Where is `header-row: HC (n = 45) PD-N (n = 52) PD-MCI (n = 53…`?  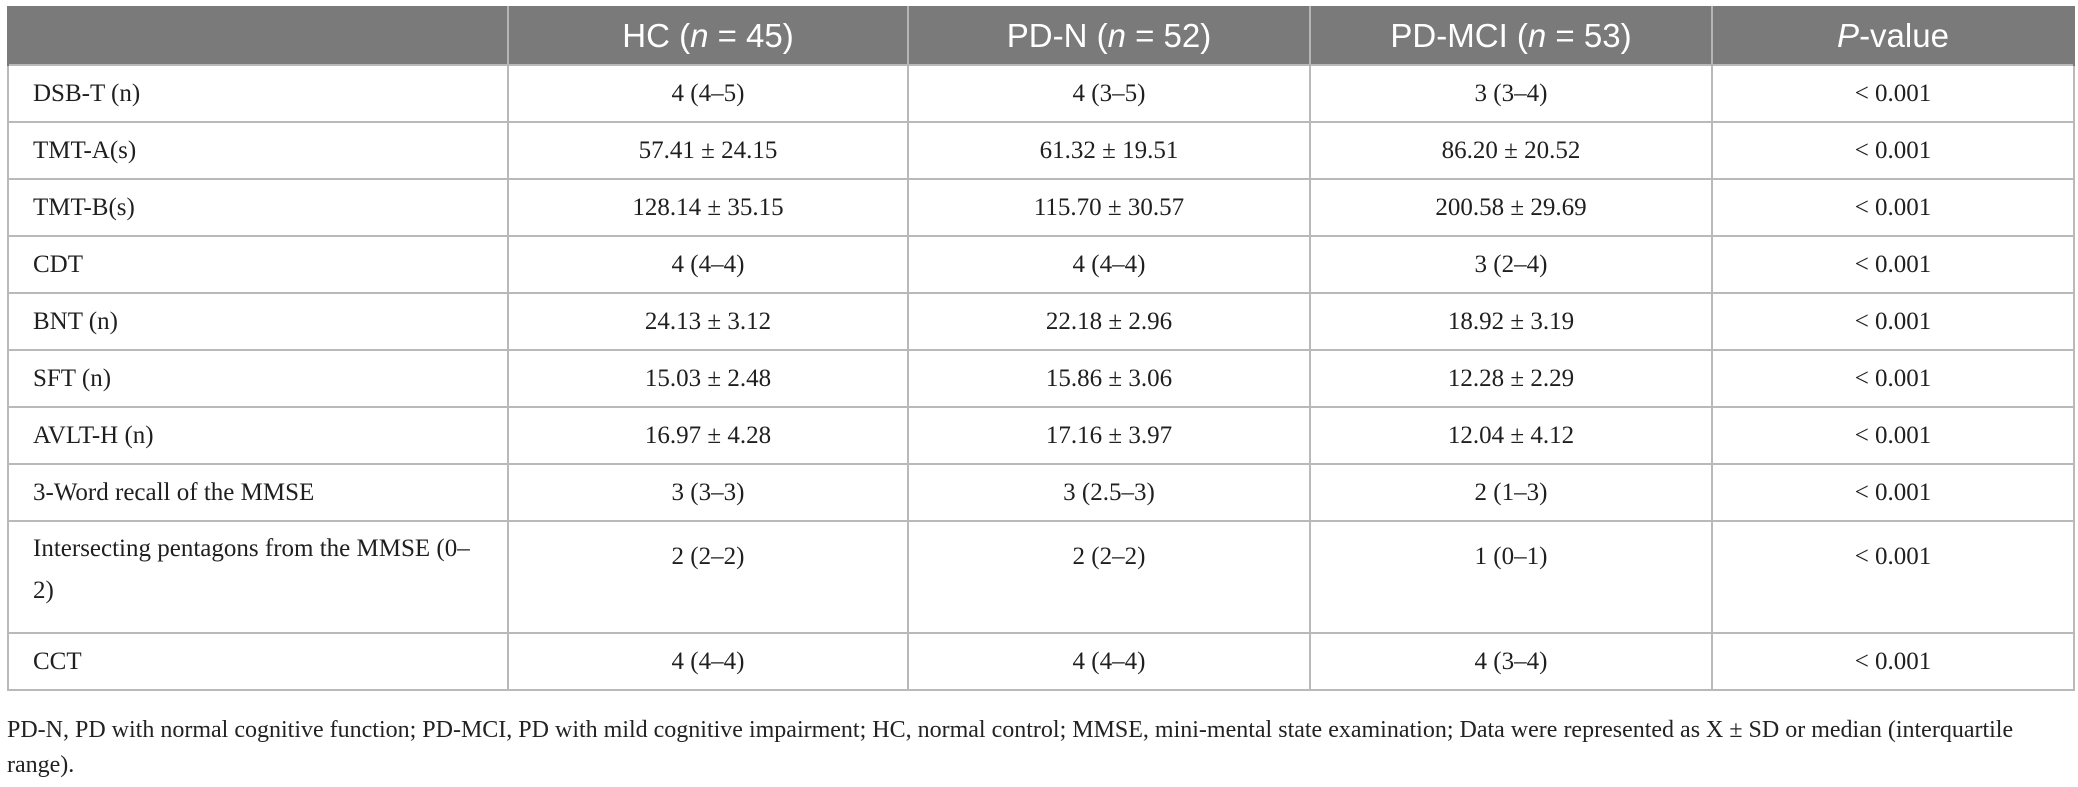 header-row: HC (n = 45) PD-N (n = 52) PD-MCI (n = 53… is located at coordinates (1041, 35).